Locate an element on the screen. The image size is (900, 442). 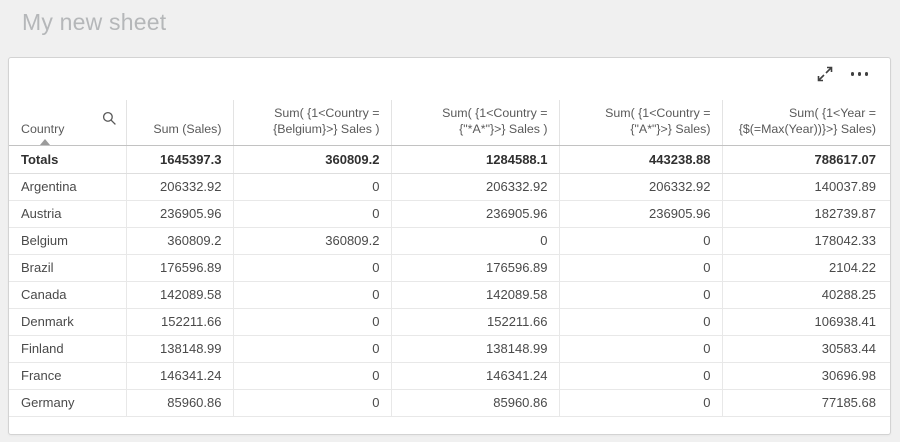
fullscreen-icon is located at coordinates (825, 74).